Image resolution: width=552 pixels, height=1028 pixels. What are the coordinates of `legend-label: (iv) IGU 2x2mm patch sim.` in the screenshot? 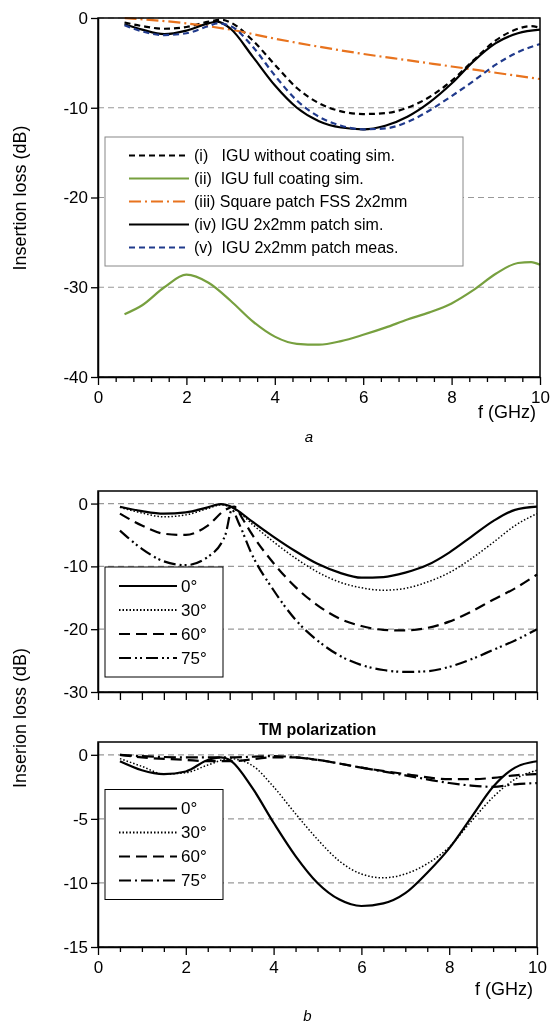 It's located at (289, 225).